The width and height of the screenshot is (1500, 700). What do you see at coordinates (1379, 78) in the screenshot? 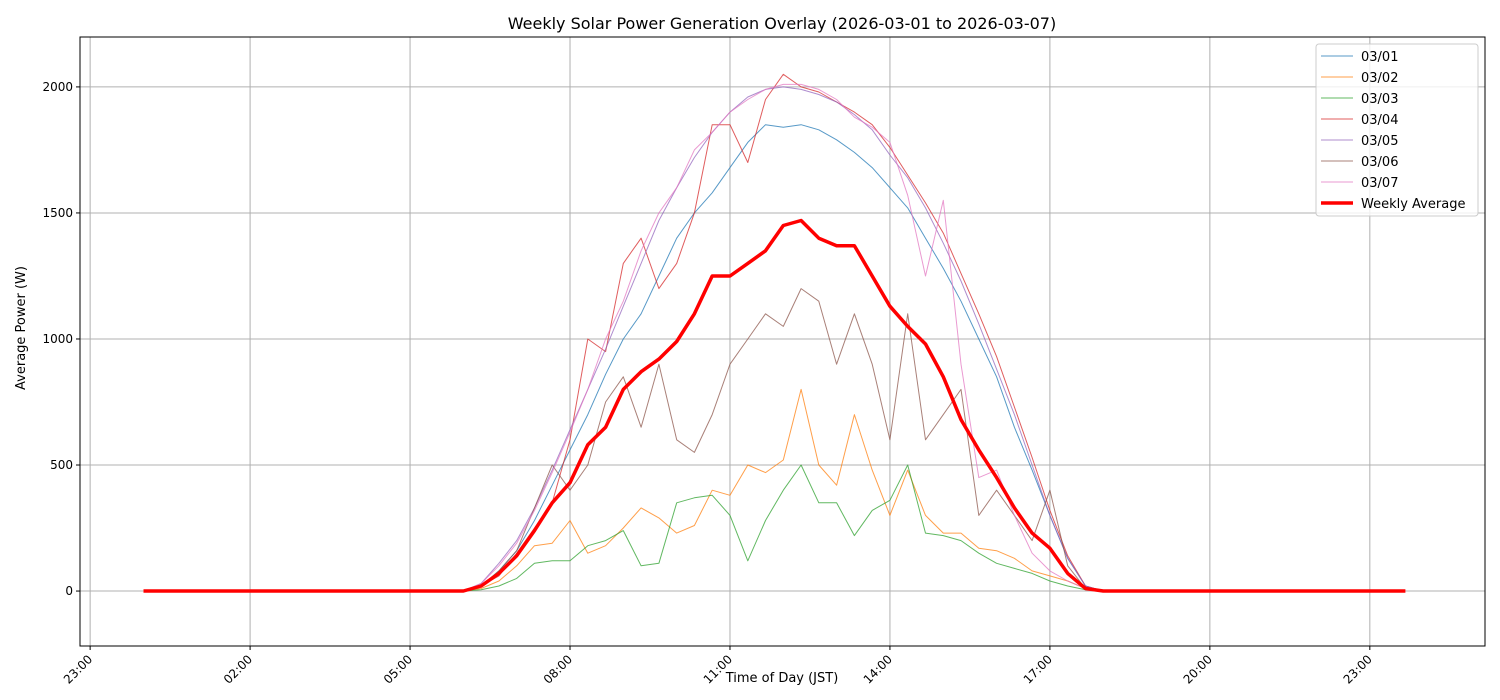
I see `legend-entry: 03/02` at bounding box center [1379, 78].